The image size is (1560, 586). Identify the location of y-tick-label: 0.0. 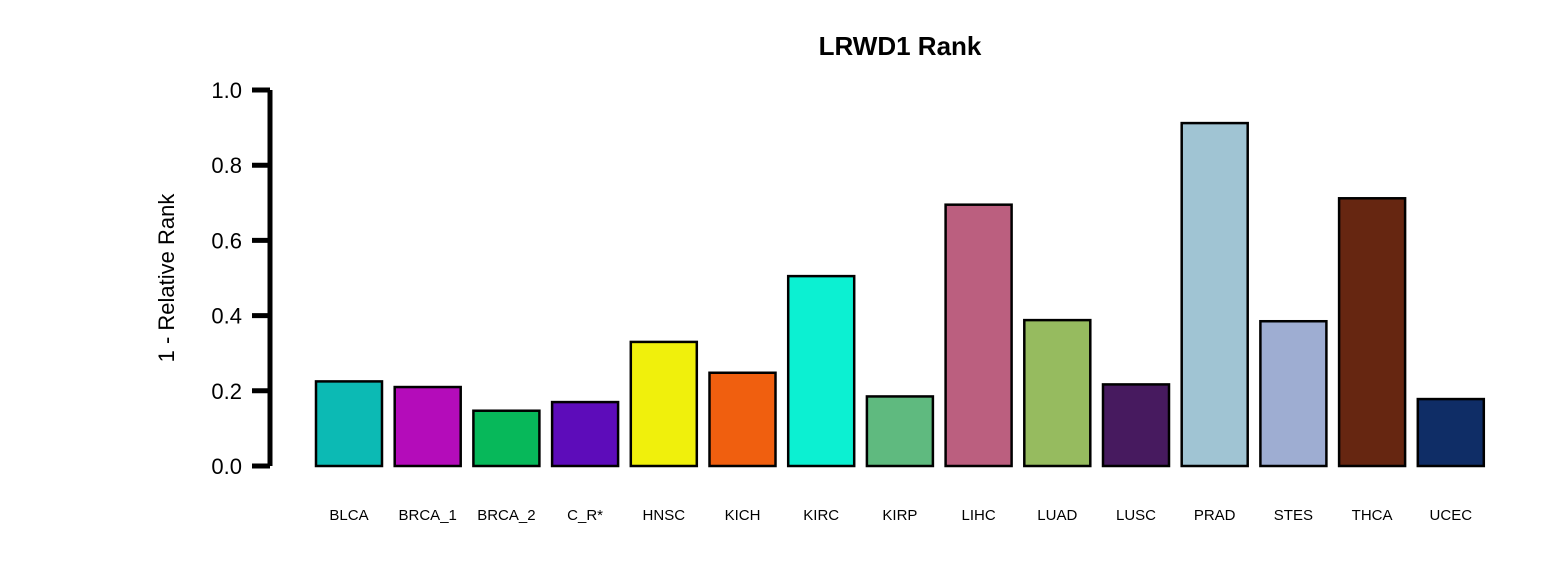
(226, 466).